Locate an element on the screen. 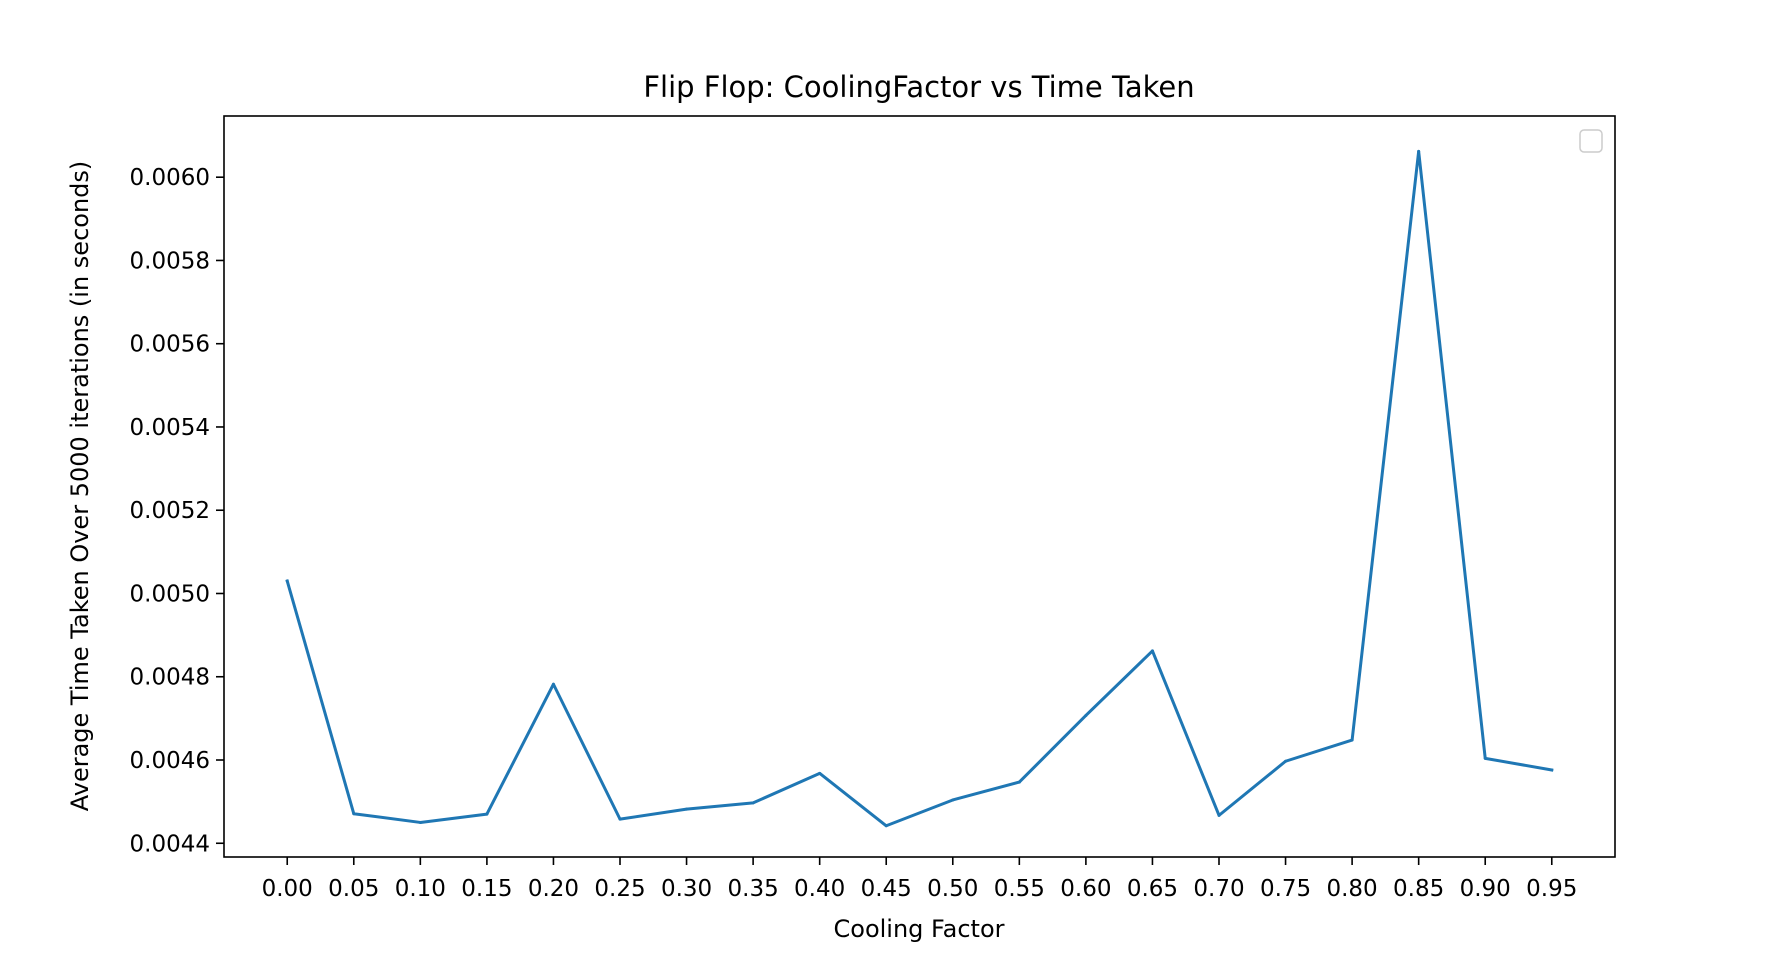 The height and width of the screenshot is (960, 1786). x-tick-label: 0.00 is located at coordinates (287, 889).